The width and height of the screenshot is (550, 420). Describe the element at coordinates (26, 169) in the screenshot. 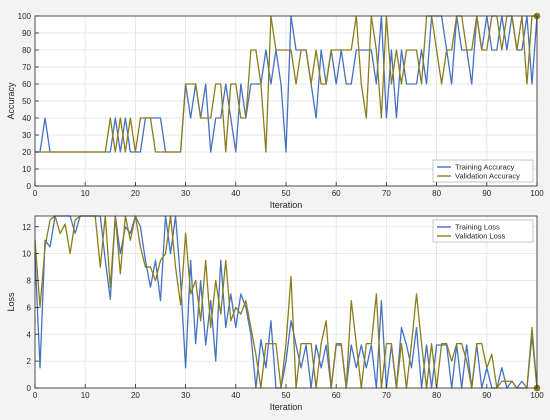

I see `accuracy-y-tick-label: 10` at that location.